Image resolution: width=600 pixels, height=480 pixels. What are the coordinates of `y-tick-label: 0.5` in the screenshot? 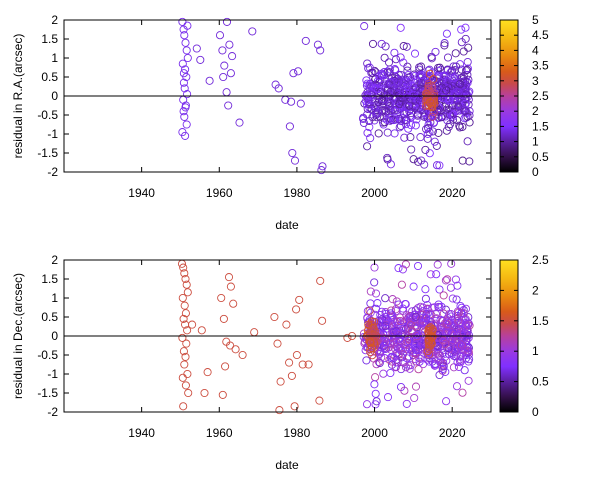 It's located at (49, 77).